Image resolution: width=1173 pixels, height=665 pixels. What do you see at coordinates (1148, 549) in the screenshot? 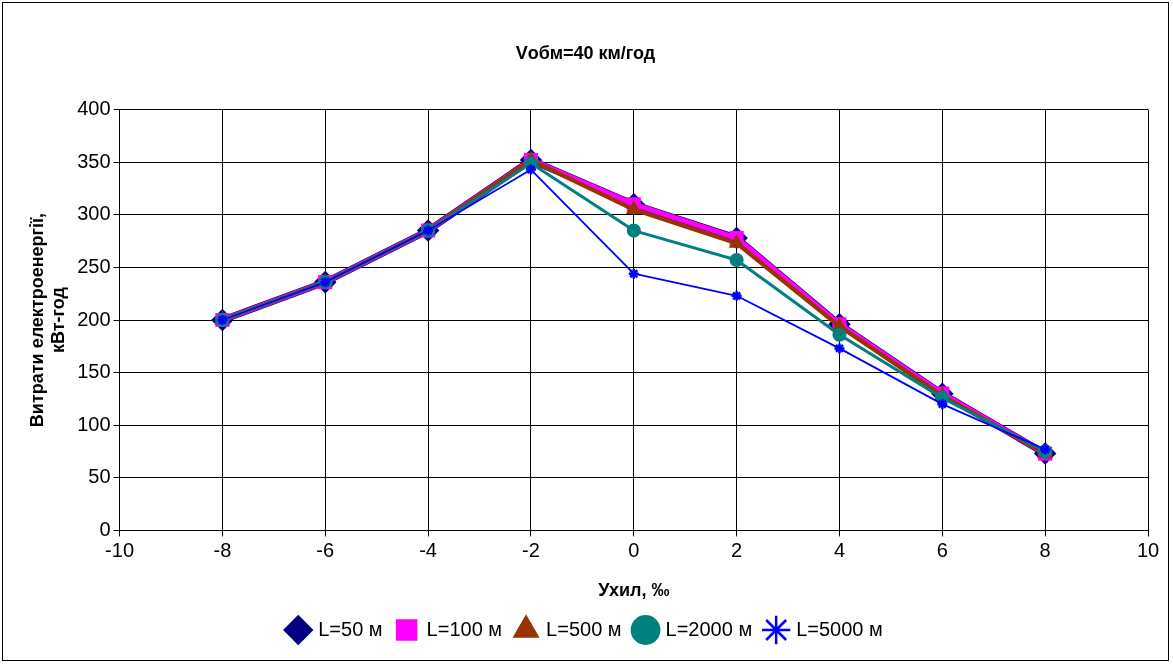
I see `x-tick-label: 10` at bounding box center [1148, 549].